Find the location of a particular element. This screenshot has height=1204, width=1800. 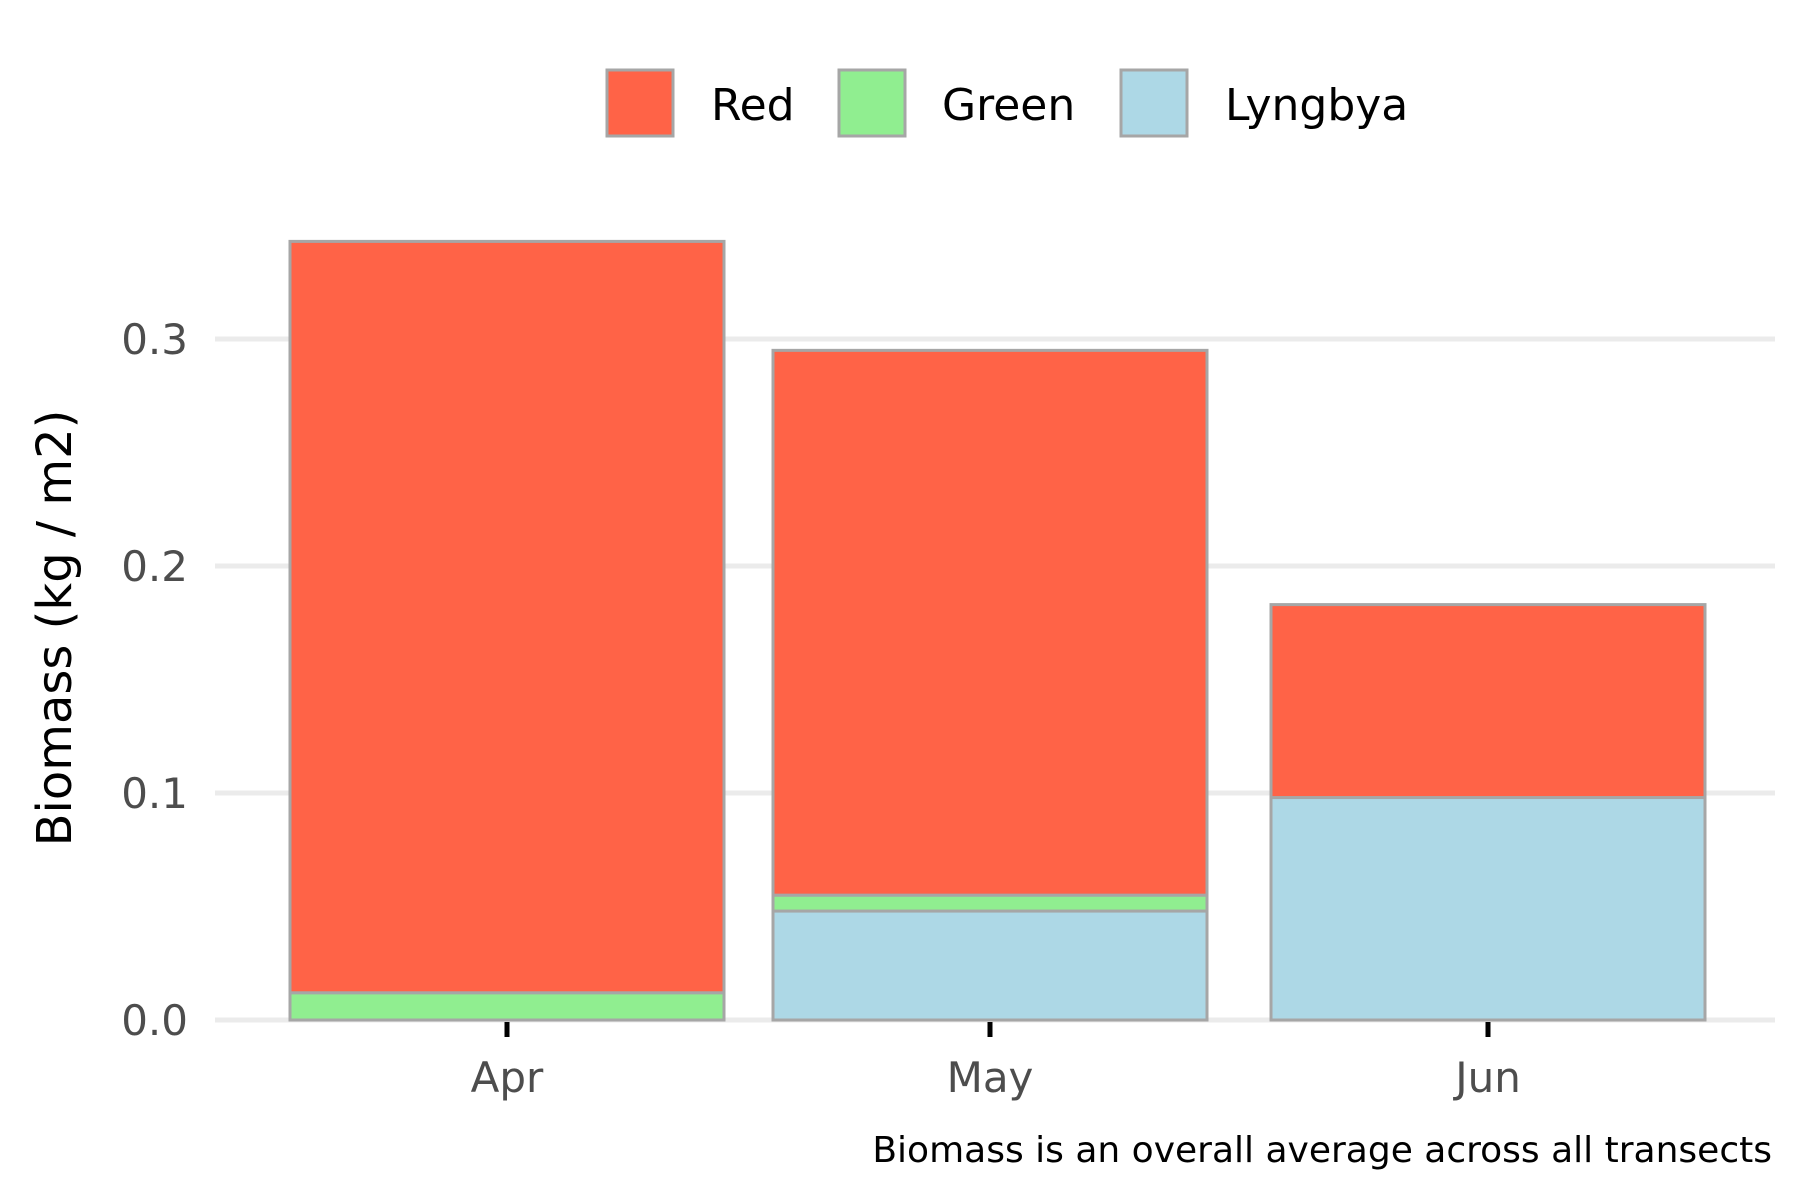

bar-segment-lyngbya-jun is located at coordinates (1488, 909).